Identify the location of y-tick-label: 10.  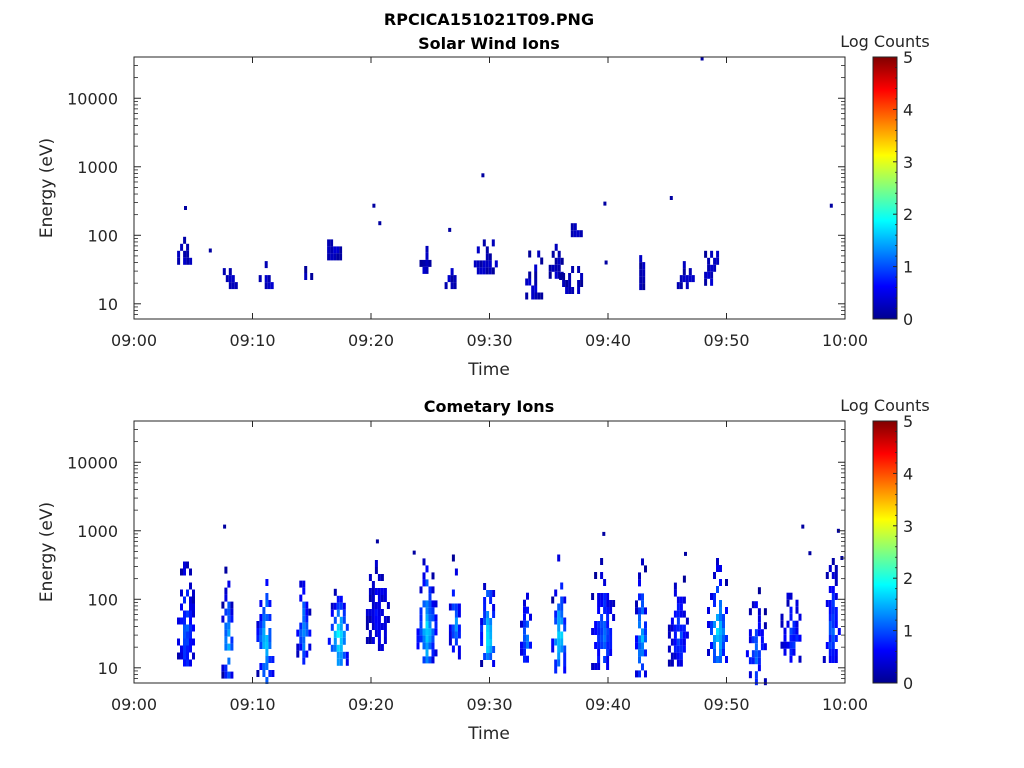
(108, 304).